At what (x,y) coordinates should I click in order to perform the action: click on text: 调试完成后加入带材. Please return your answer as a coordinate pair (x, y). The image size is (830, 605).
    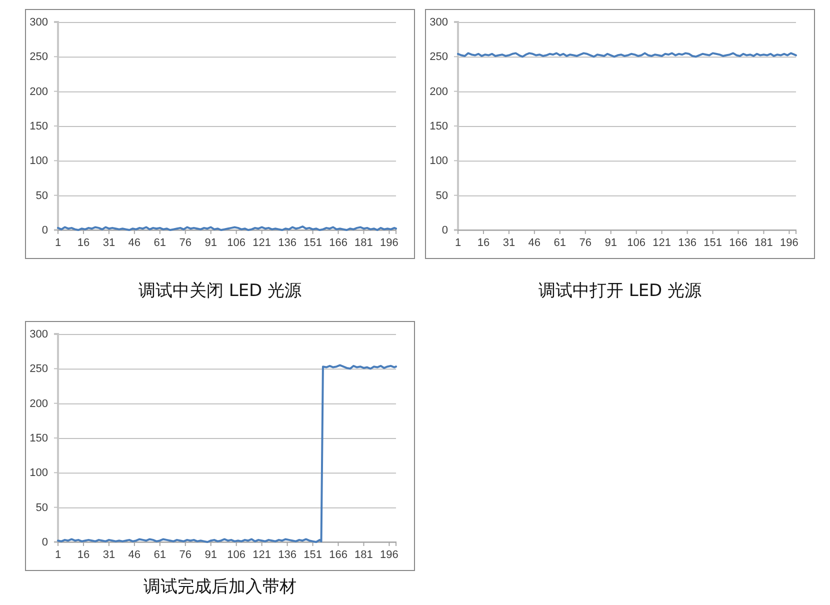
    Looking at the image, I should click on (220, 587).